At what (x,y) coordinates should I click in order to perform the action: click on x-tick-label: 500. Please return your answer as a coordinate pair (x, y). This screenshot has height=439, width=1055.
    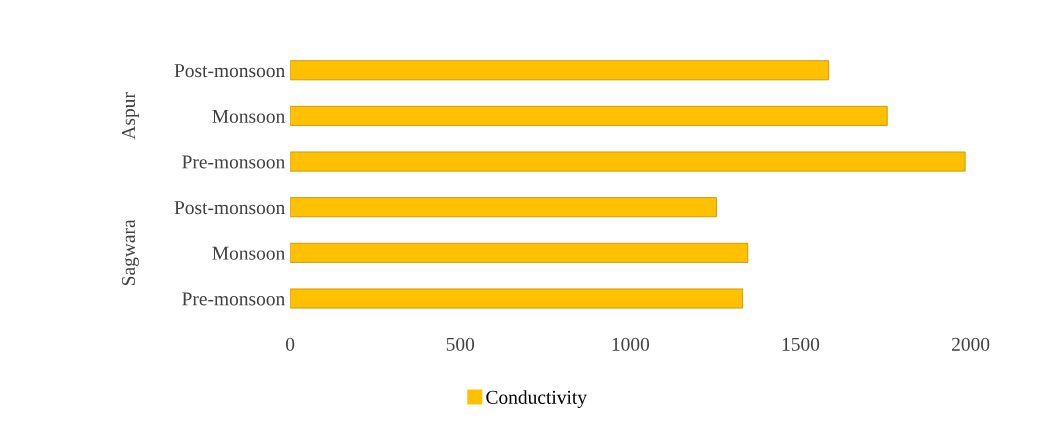
    Looking at the image, I should click on (460, 344).